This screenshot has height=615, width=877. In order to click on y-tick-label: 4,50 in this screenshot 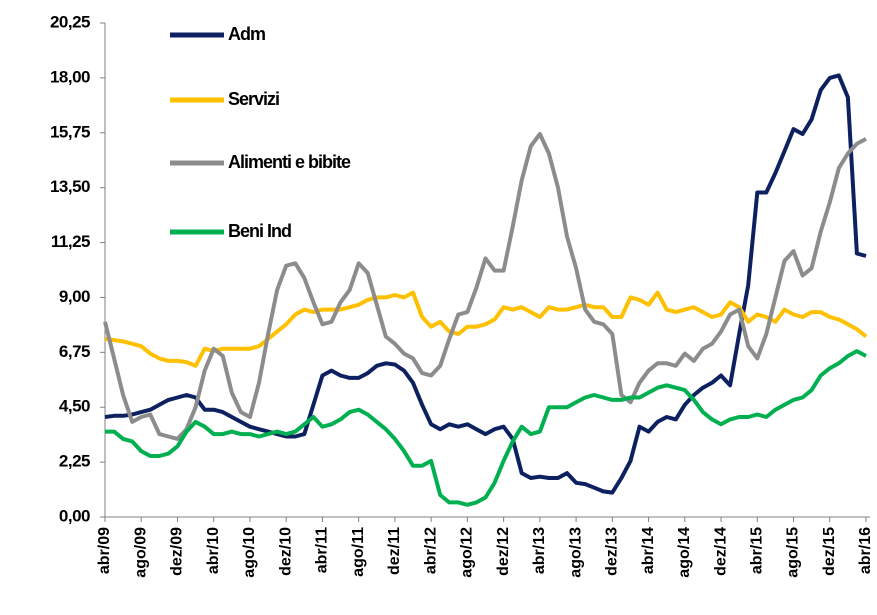, I will do `click(74, 406)`.